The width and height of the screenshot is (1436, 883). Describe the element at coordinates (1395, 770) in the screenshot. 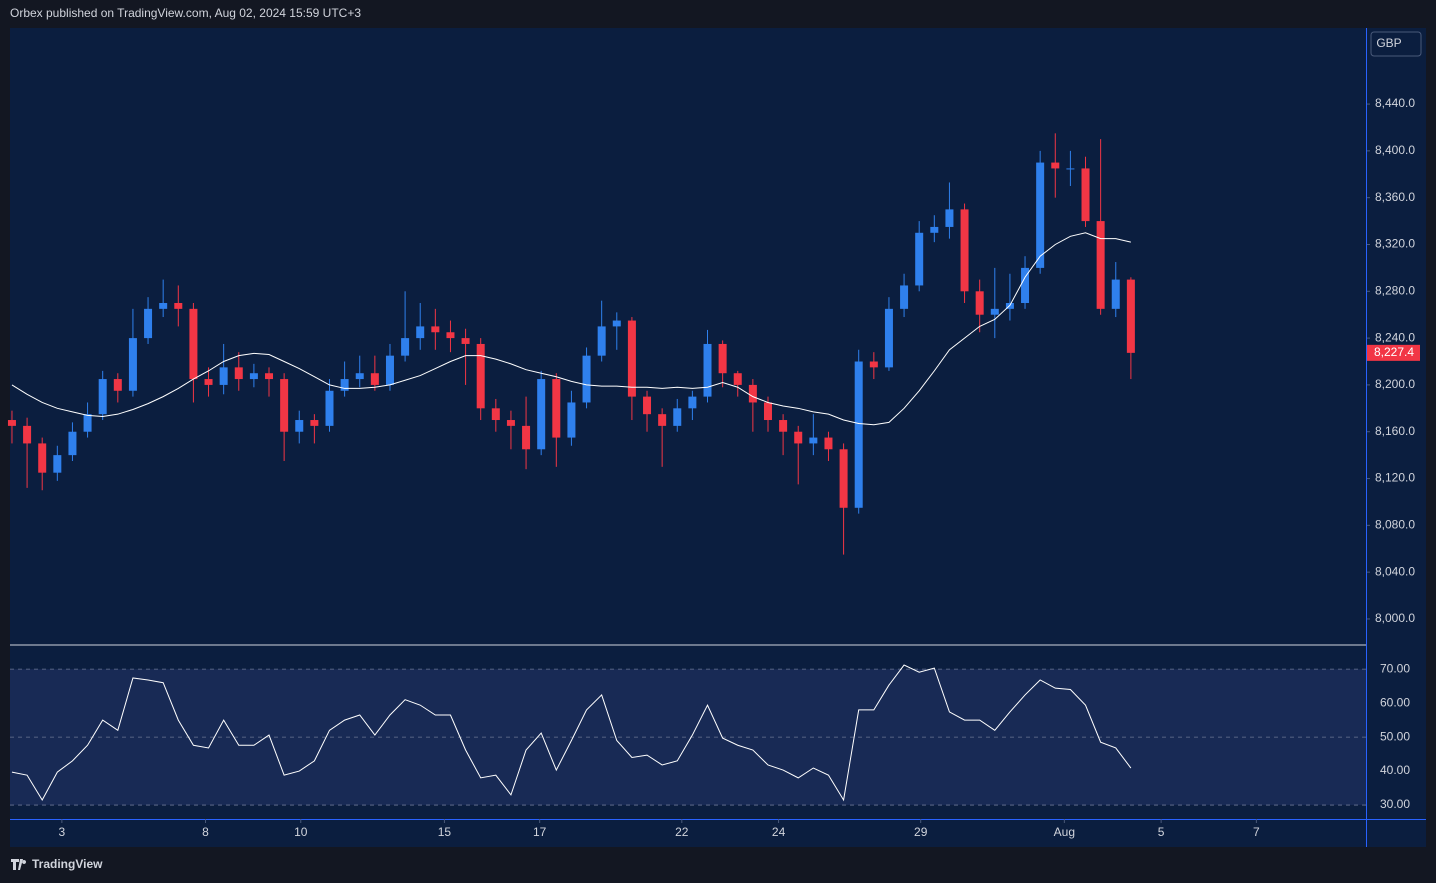

I see `y-tick-label: 40.00` at that location.